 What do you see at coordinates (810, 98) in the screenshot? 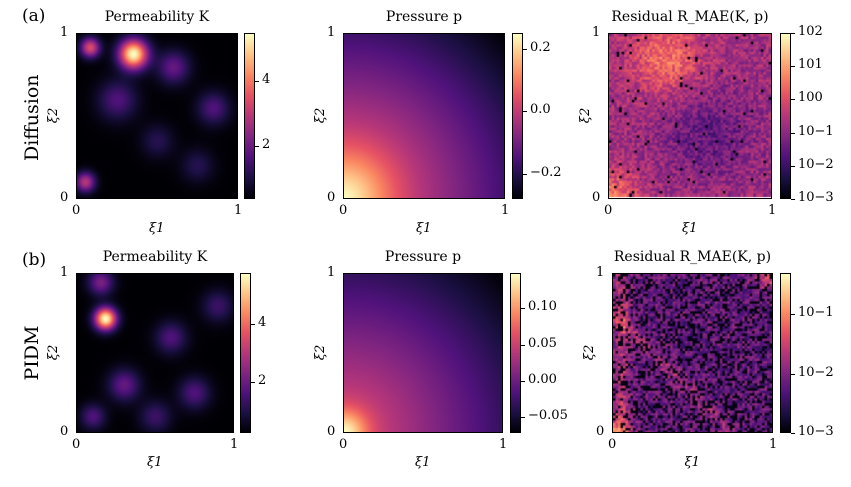
I see `colorbar-tick-label: 100` at bounding box center [810, 98].